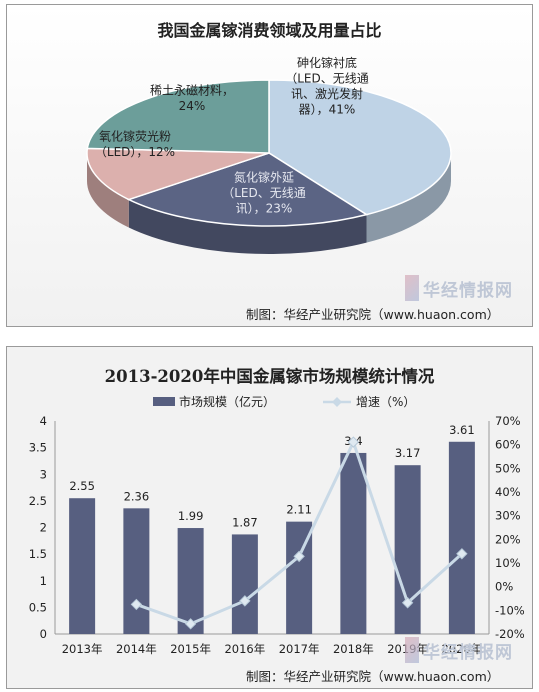 This screenshot has height=692, width=539. What do you see at coordinates (327, 62) in the screenshot?
I see `pie-slice-label: 砷化镓衬底` at bounding box center [327, 62].